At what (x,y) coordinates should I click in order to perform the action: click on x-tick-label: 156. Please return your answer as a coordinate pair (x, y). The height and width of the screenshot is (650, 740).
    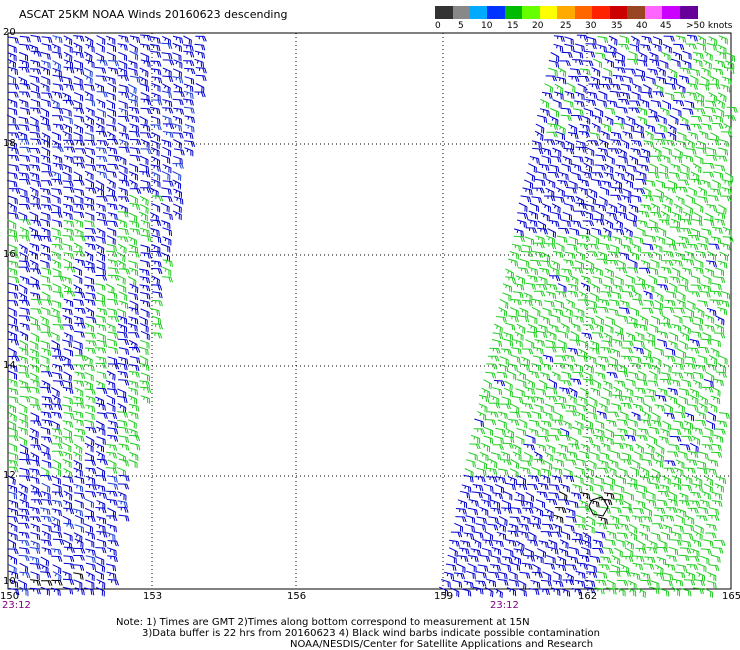
    Looking at the image, I should click on (297, 596).